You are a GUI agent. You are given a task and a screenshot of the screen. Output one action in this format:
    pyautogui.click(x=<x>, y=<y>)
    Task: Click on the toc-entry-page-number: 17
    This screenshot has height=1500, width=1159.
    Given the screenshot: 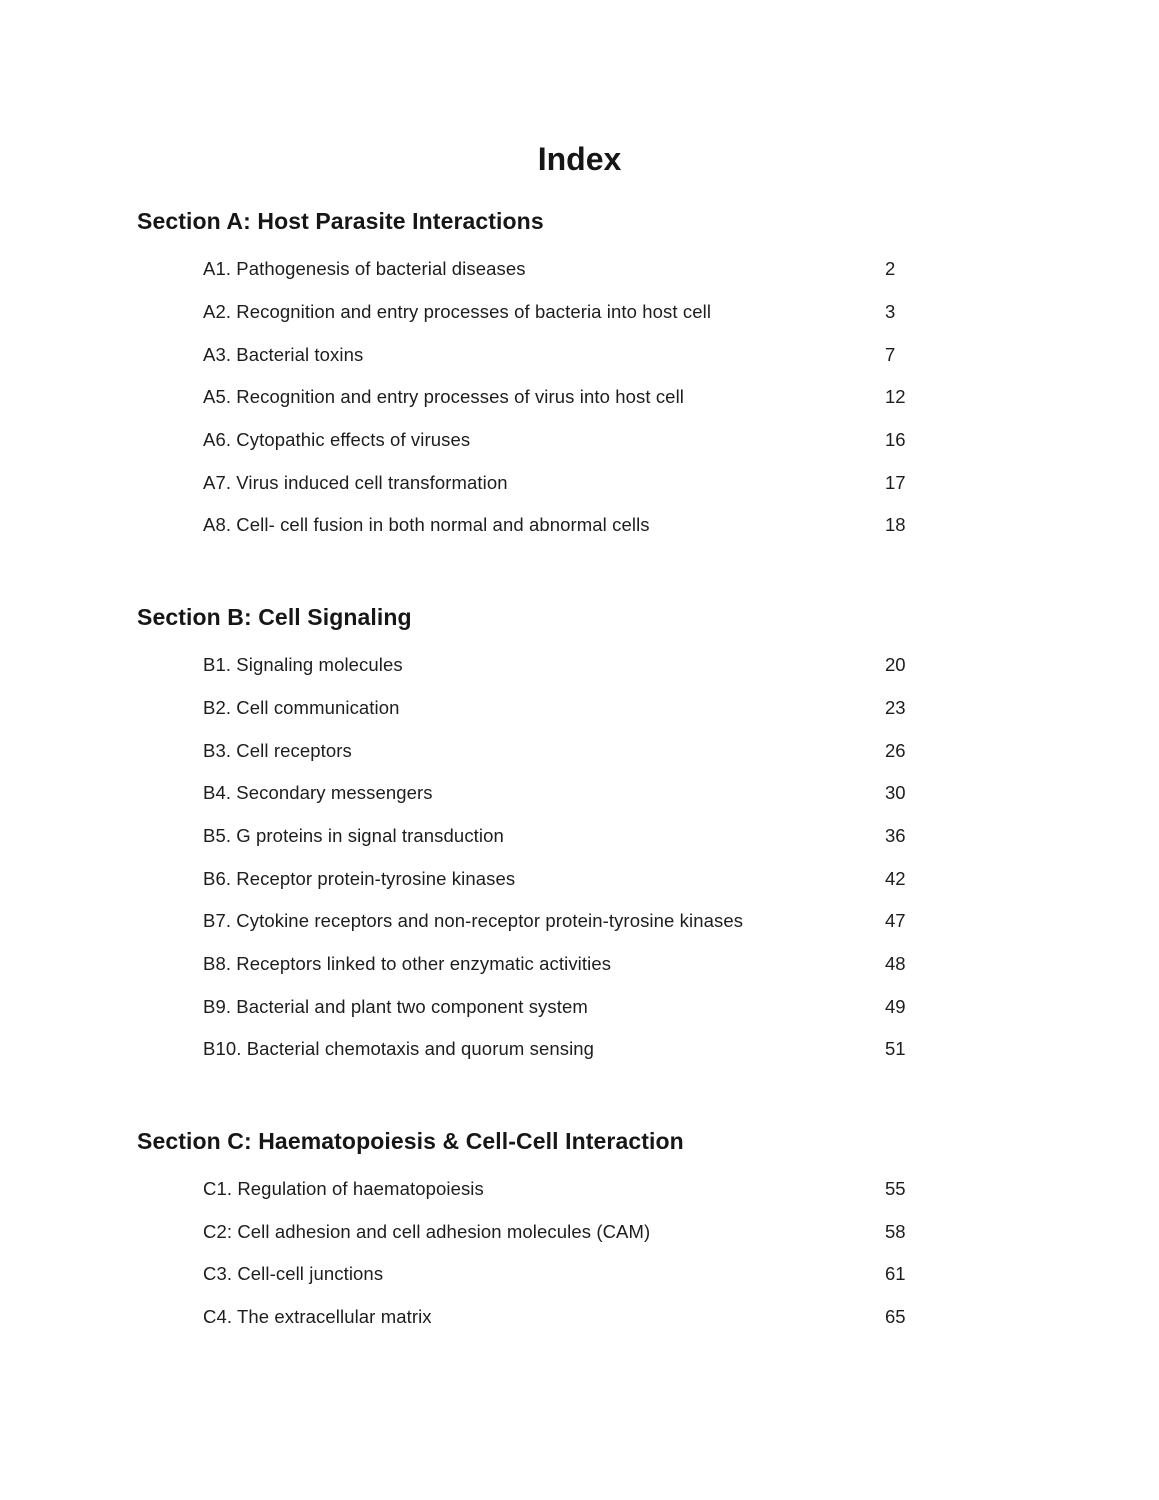 What is the action you would take?
    pyautogui.click(x=895, y=482)
    